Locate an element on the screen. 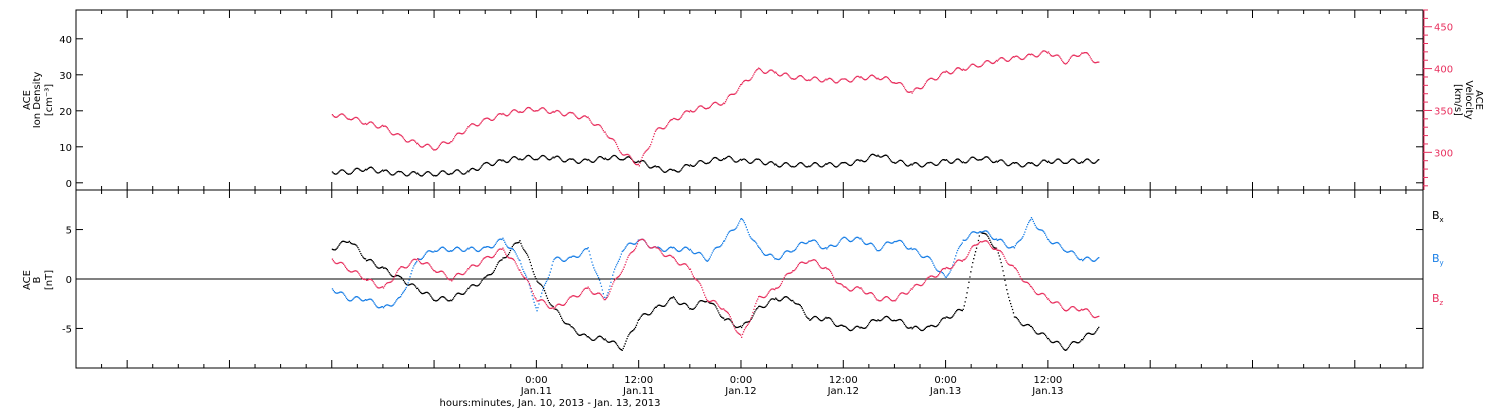 This screenshot has width=1500, height=410. density-tick-label: 10 is located at coordinates (65, 148).